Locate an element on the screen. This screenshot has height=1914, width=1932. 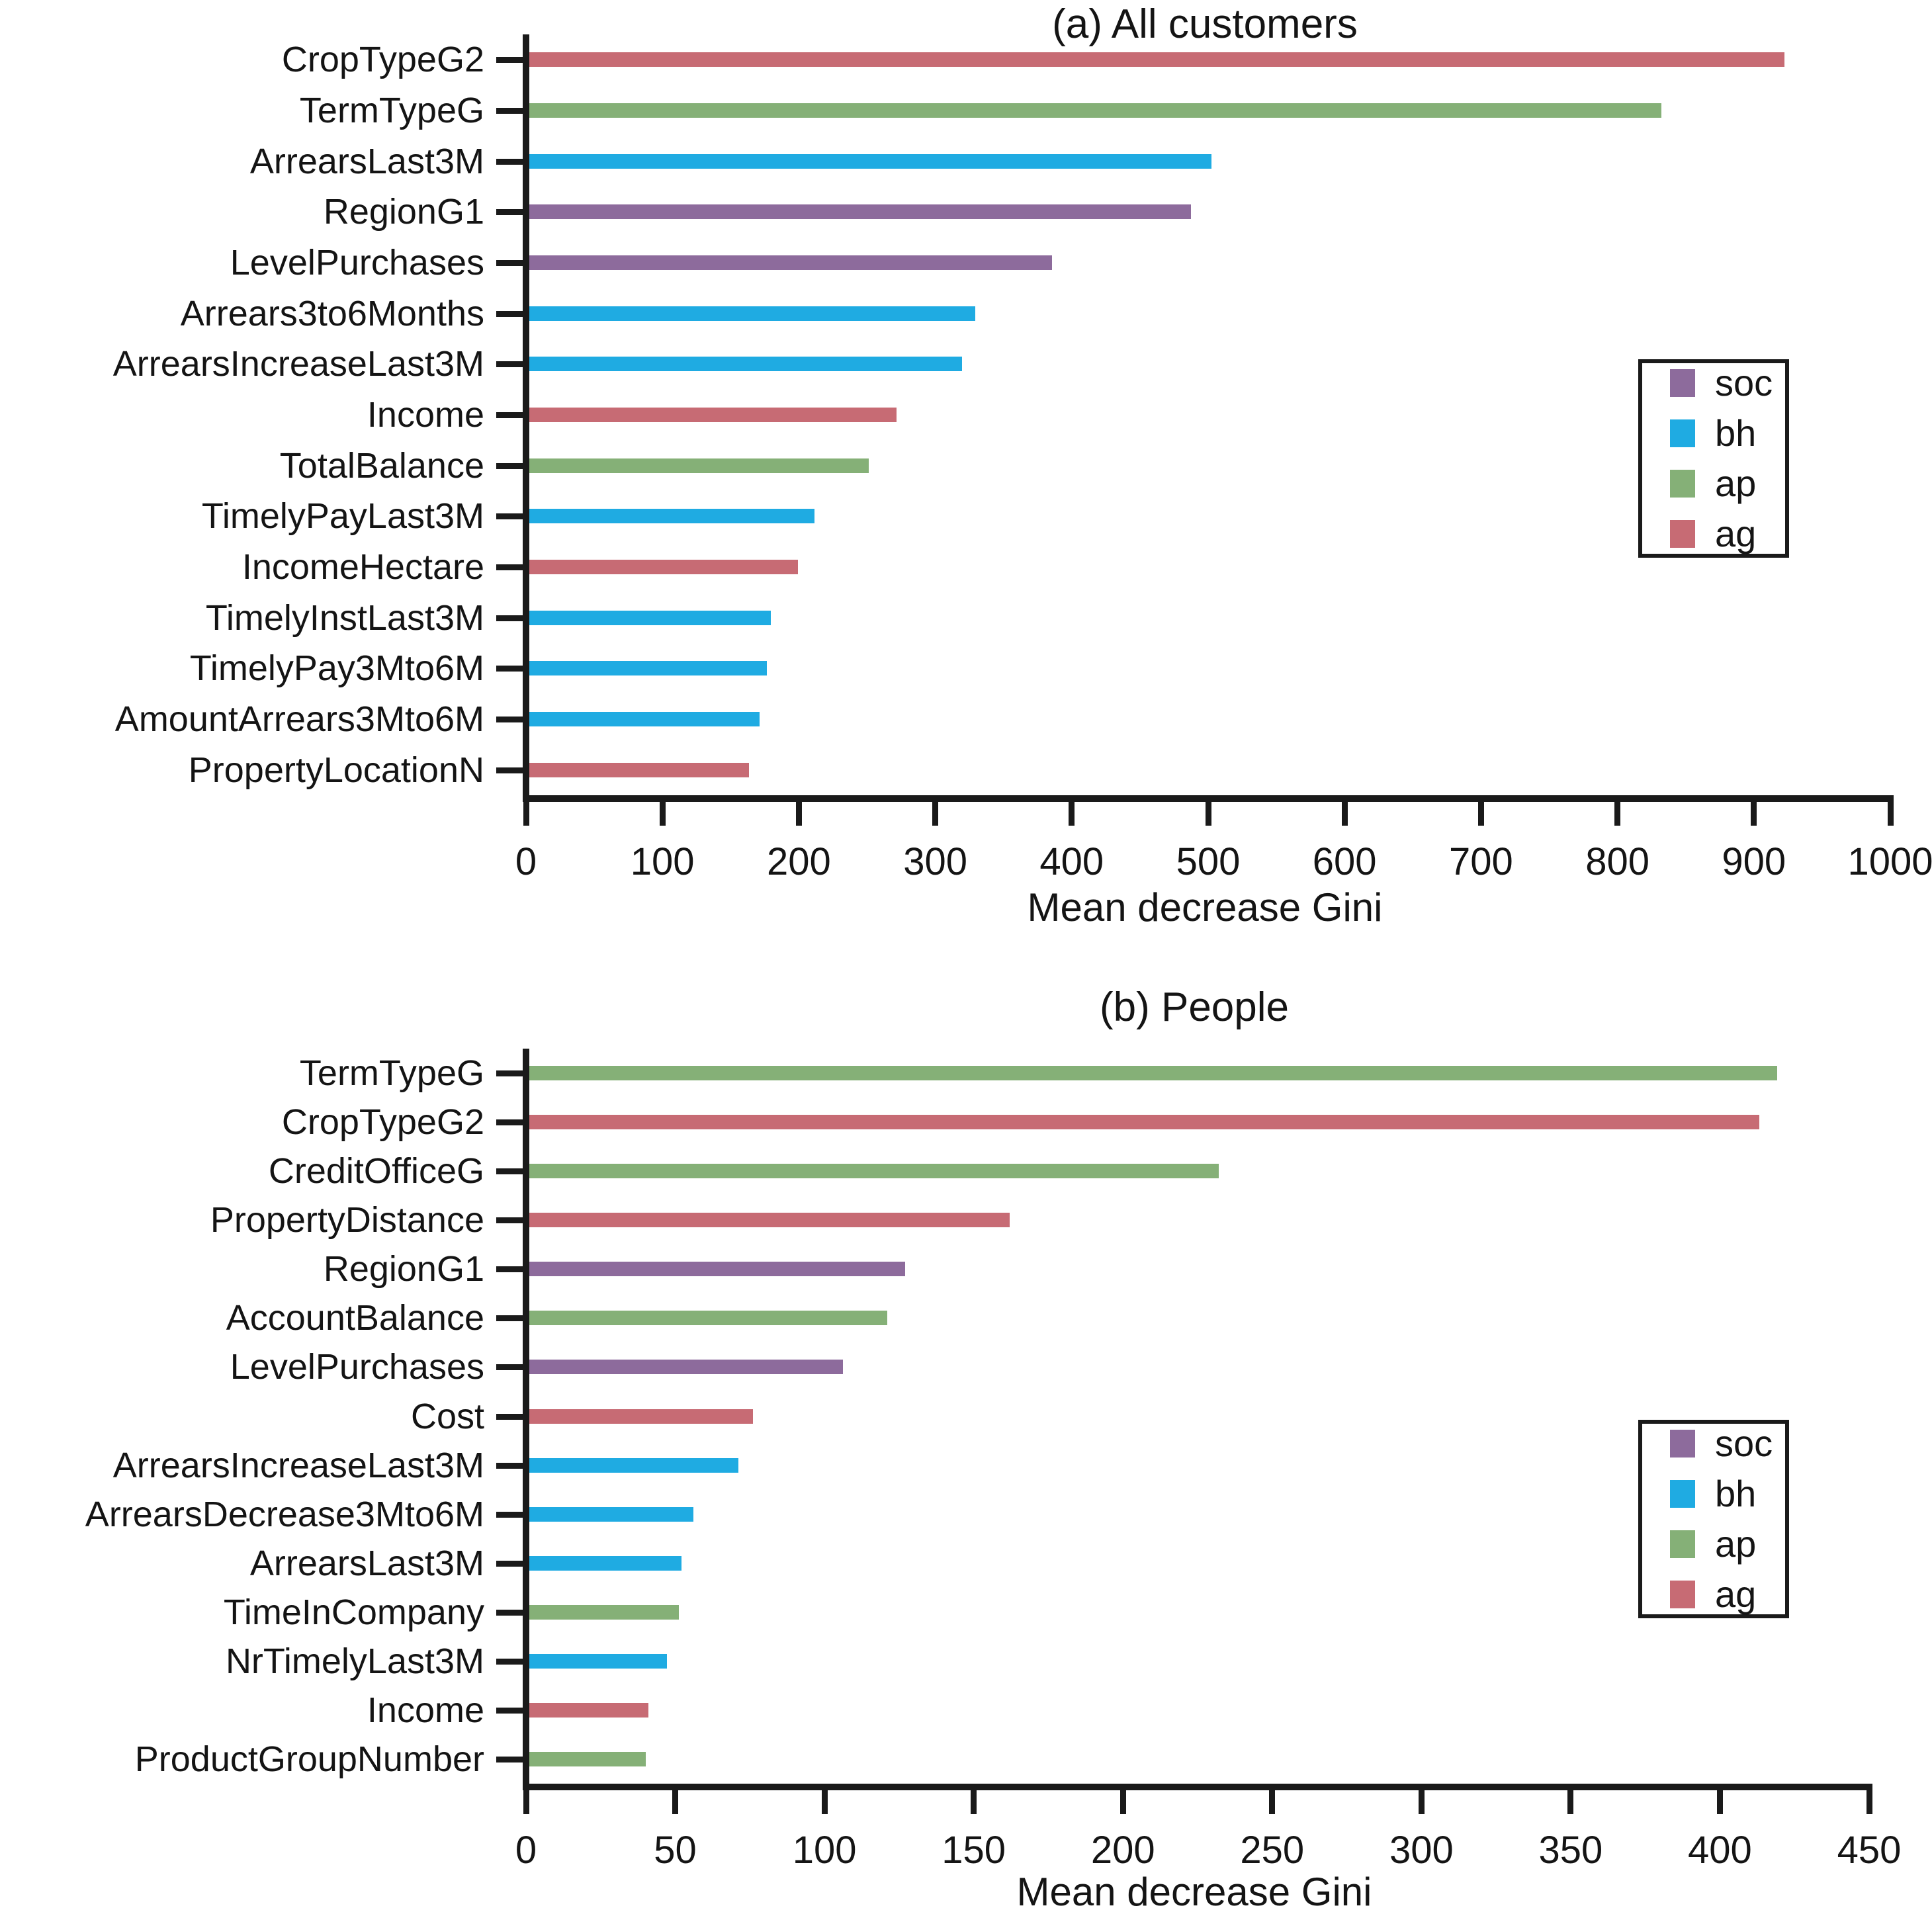
y-axis-category-label: TimelyInstLast3M is located at coordinates (344, 617).